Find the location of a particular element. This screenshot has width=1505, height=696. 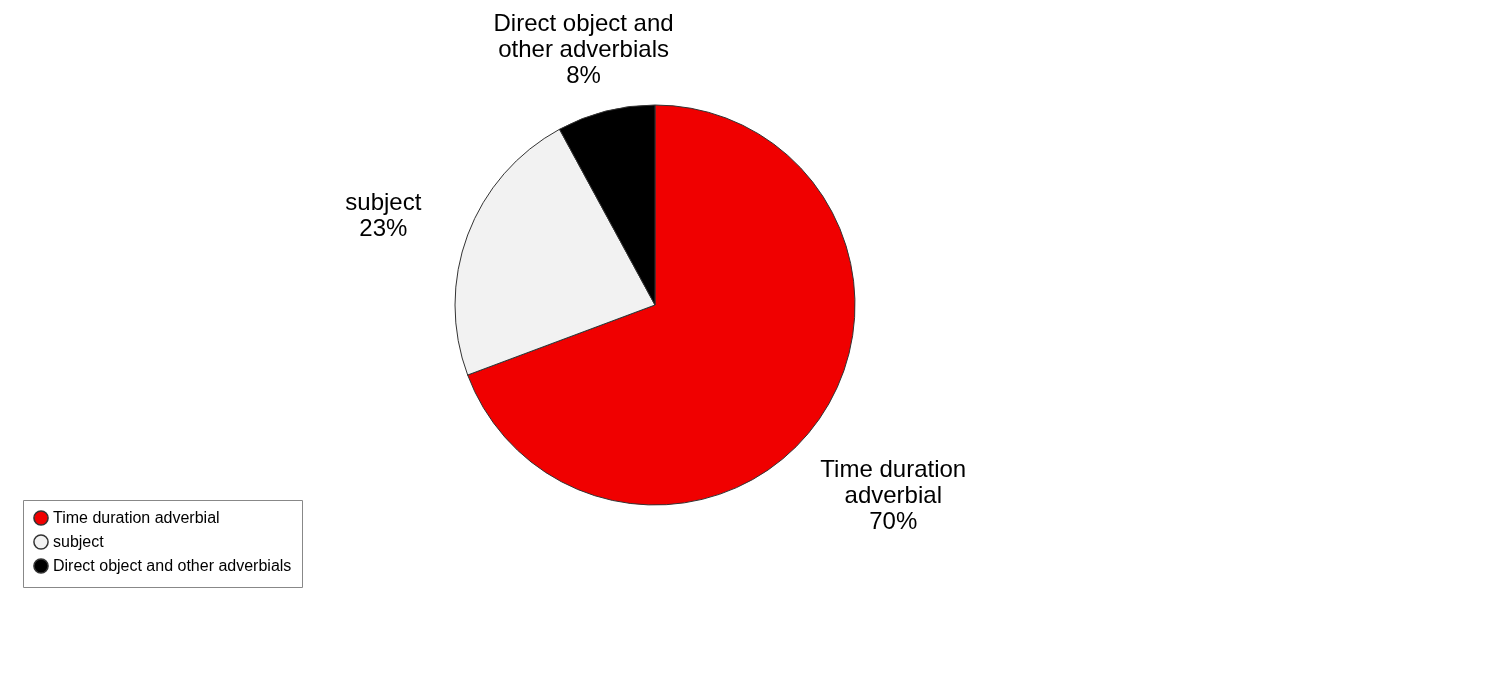

data-label: 23% is located at coordinates (383, 228).